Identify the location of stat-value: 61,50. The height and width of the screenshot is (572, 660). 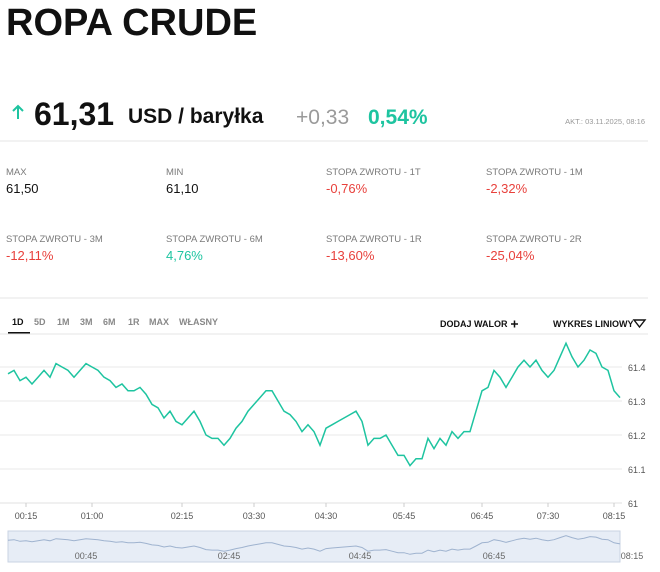
(22, 188).